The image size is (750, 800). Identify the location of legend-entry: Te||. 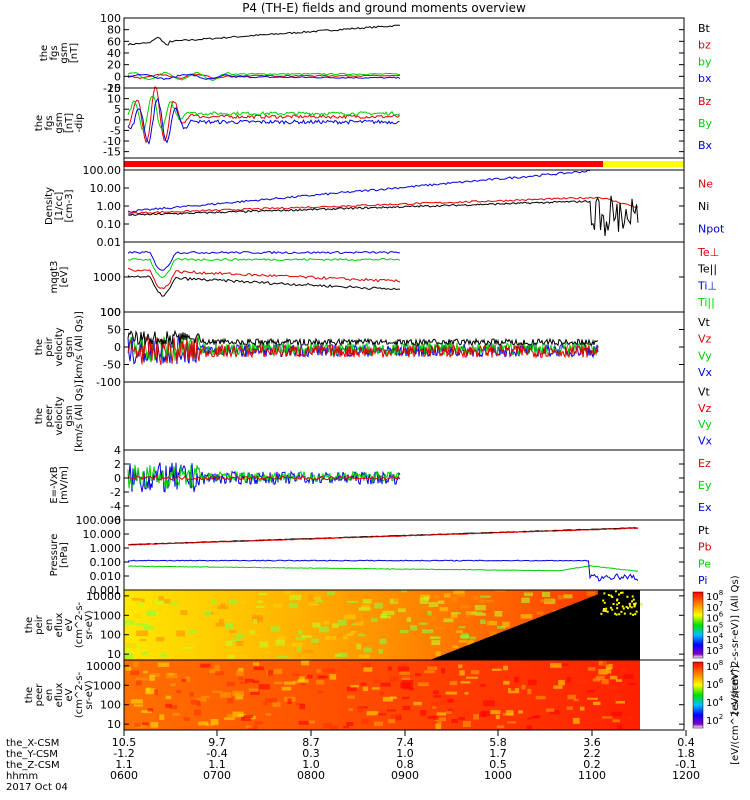
(707, 269).